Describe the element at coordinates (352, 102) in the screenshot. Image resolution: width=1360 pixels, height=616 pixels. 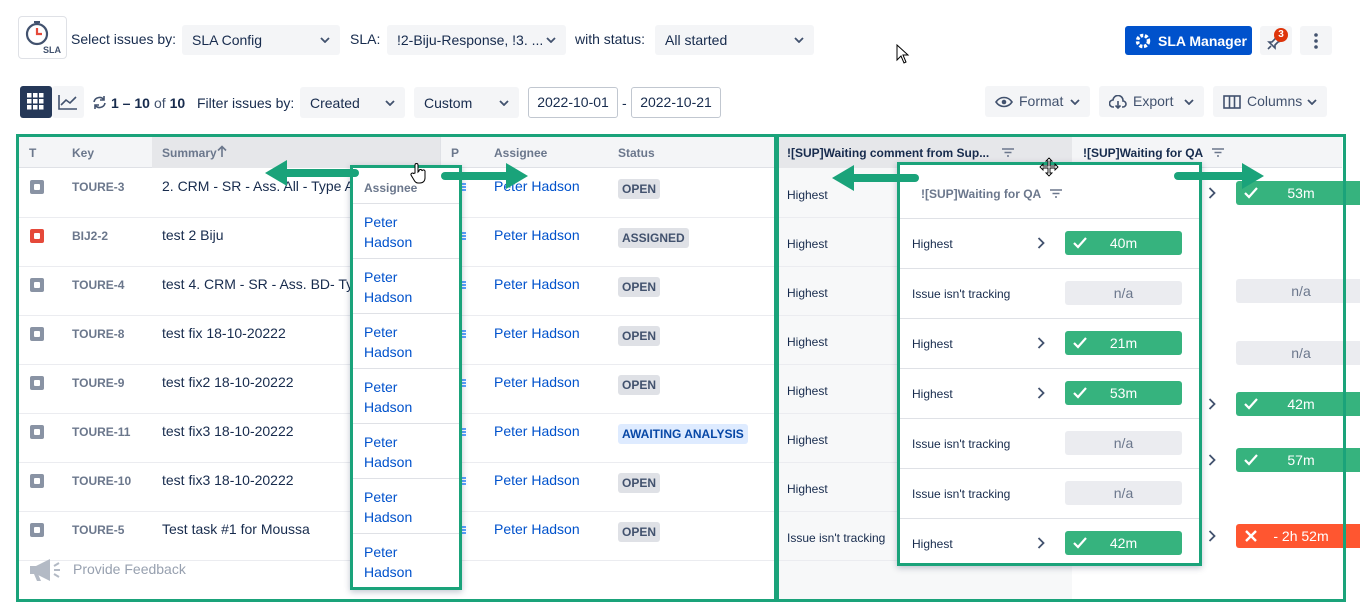
I see `field-select: Created` at that location.